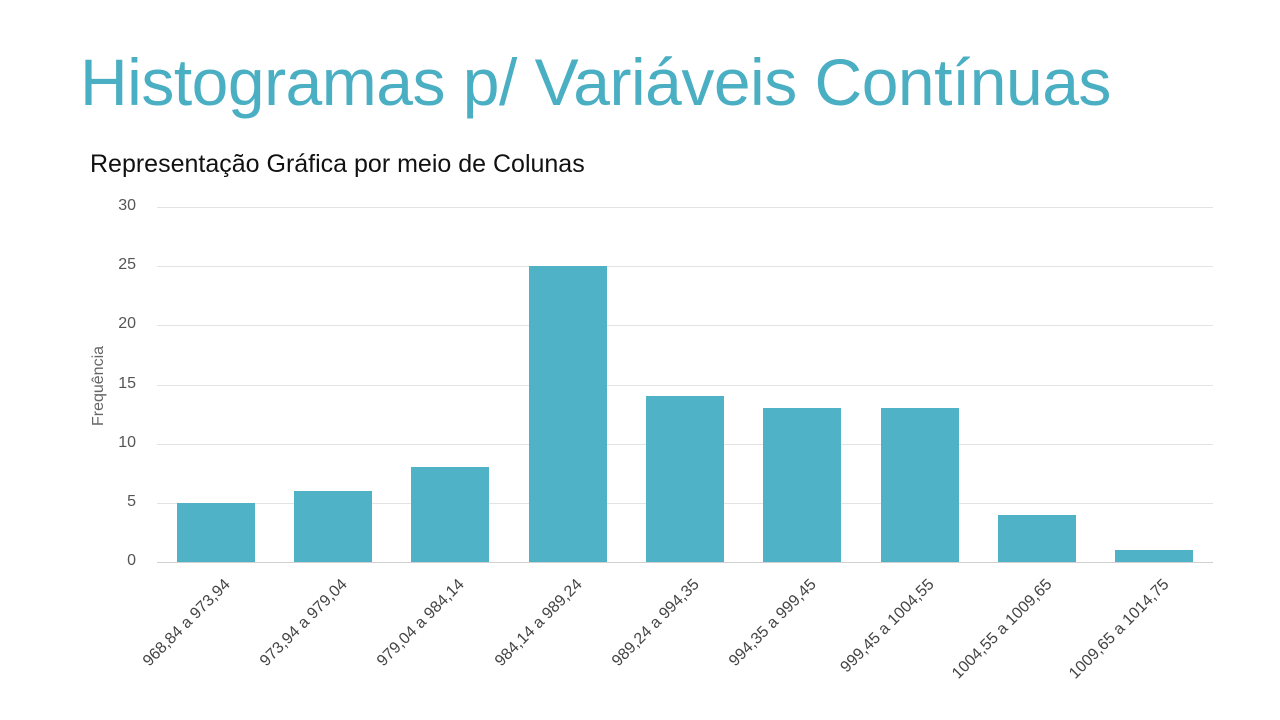 This screenshot has height=720, width=1280. I want to click on y-tick-label: 10, so click(127, 442).